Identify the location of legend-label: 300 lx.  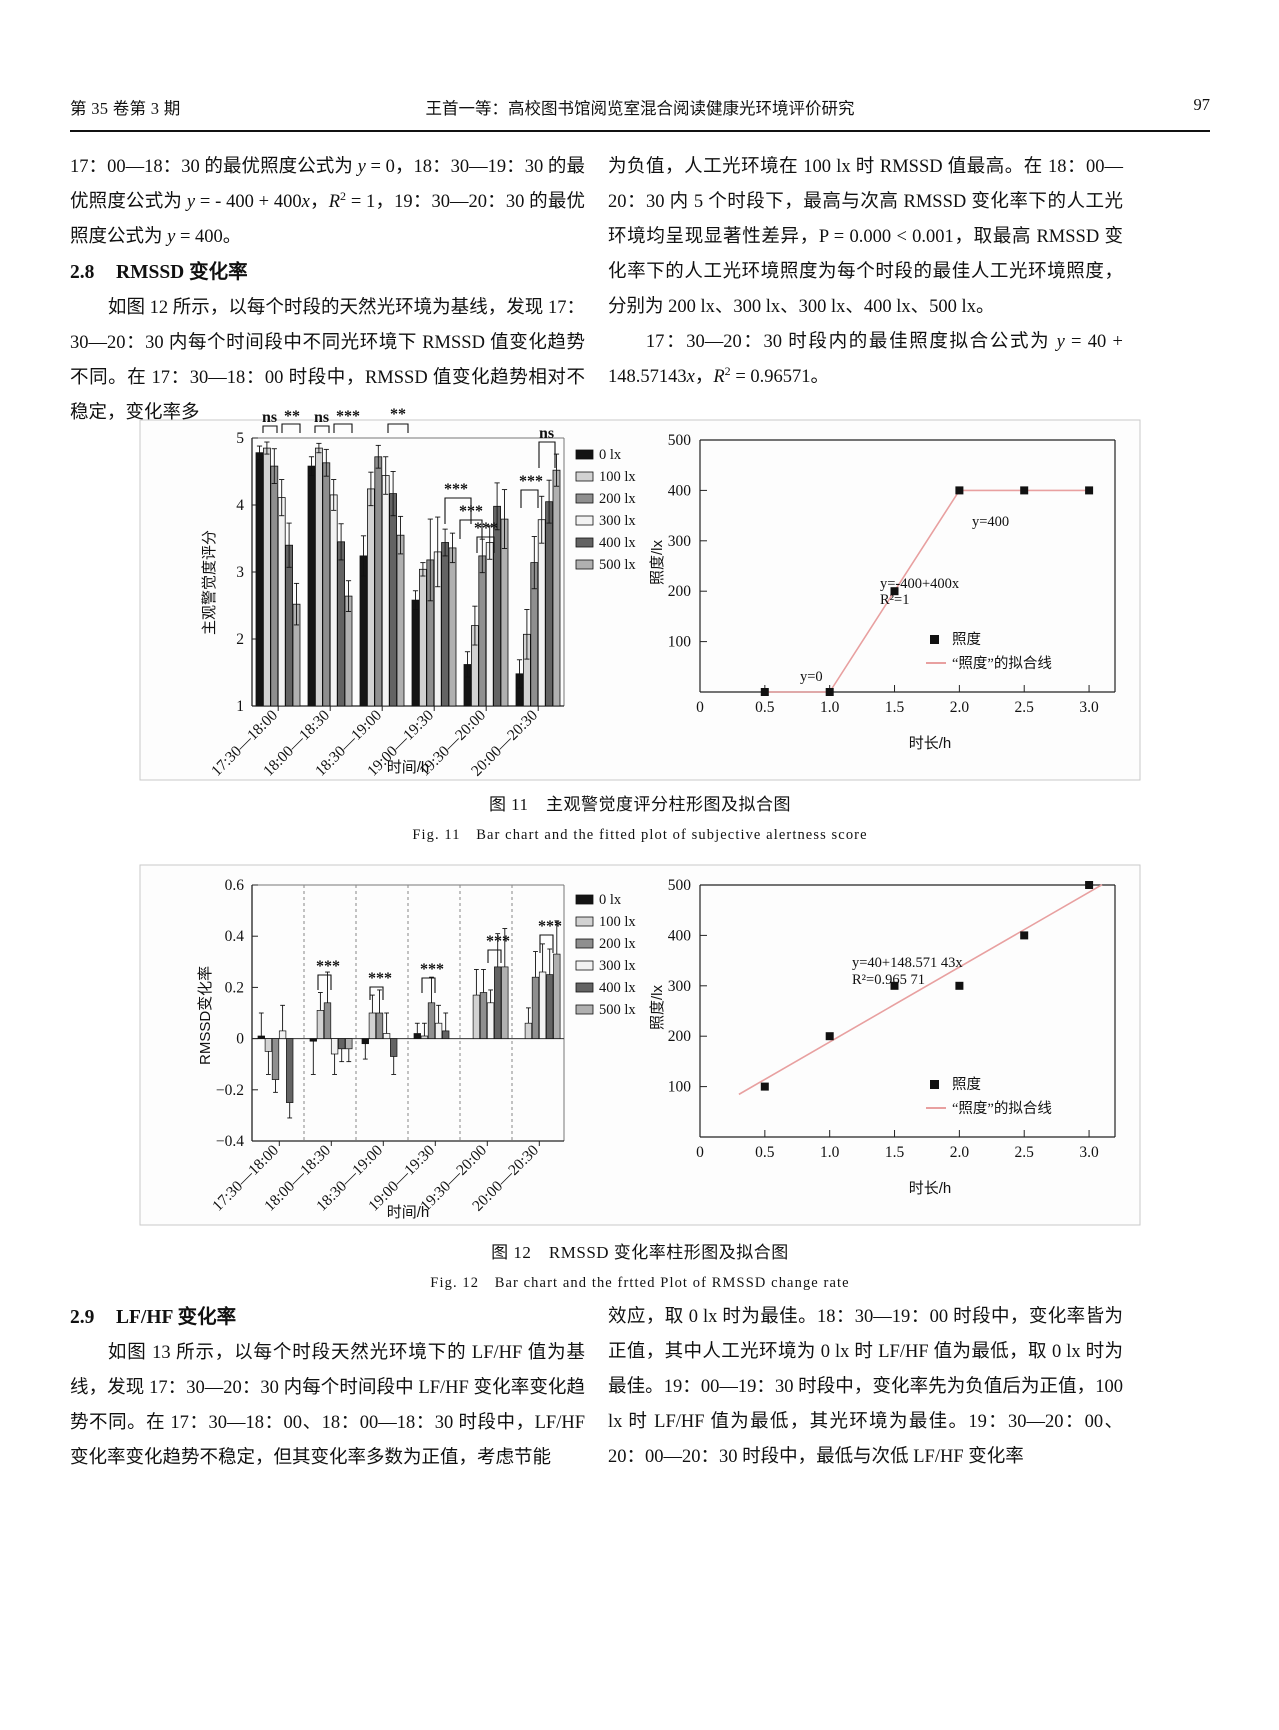
(617, 521).